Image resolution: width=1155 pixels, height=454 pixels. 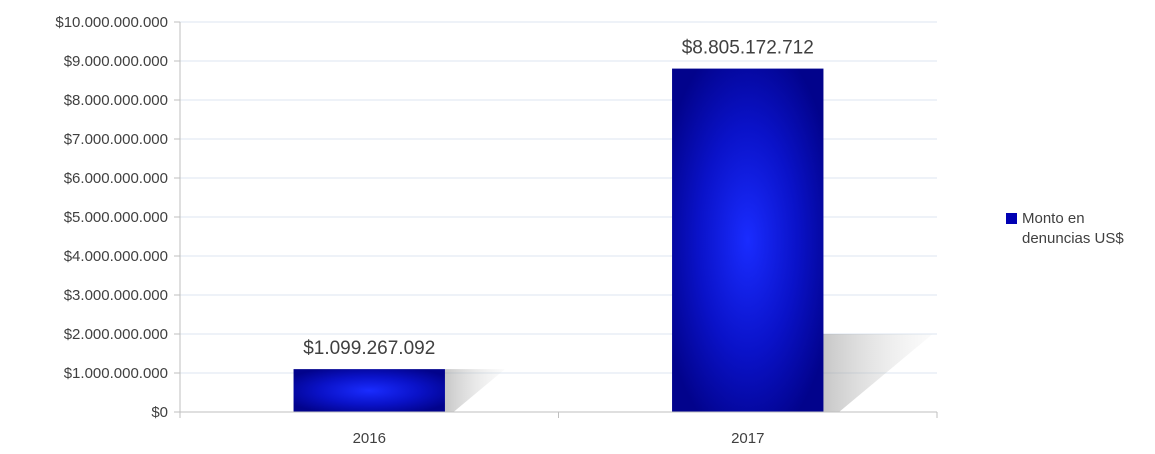 What do you see at coordinates (688, 373) in the screenshot?
I see `bar-shadows` at bounding box center [688, 373].